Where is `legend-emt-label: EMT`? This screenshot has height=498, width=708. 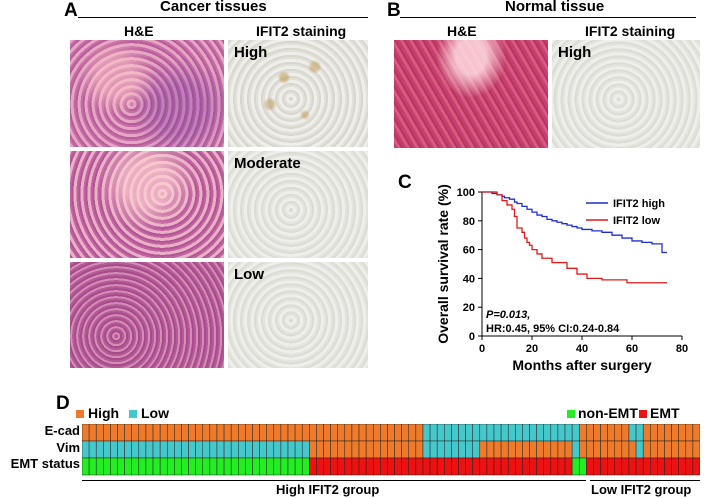 legend-emt-label: EMT is located at coordinates (665, 413).